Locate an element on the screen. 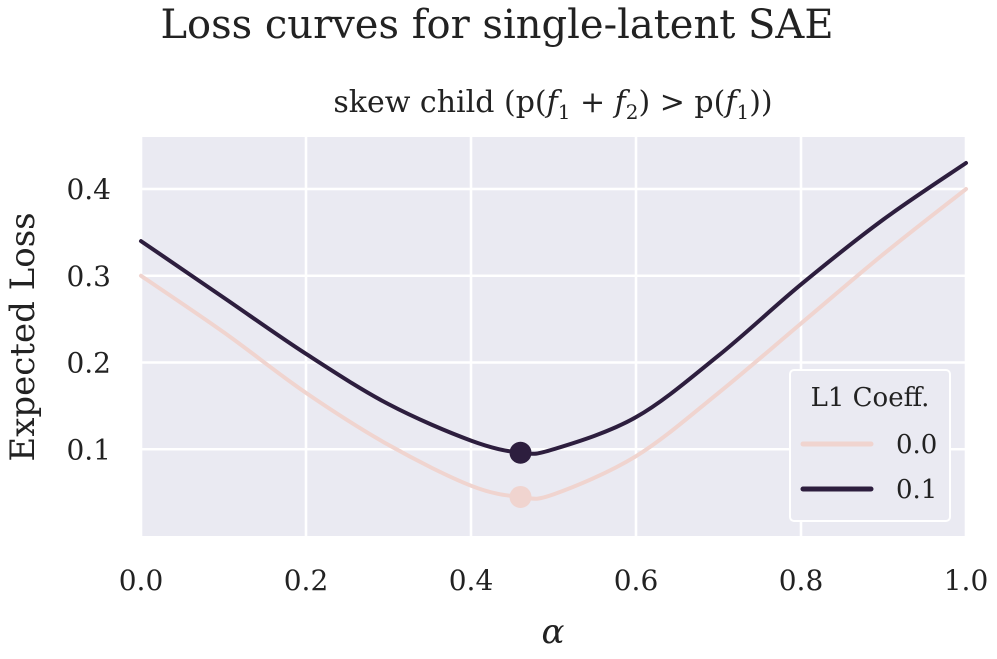 The image size is (997, 659). x-axis-label: α is located at coordinates (553, 632).